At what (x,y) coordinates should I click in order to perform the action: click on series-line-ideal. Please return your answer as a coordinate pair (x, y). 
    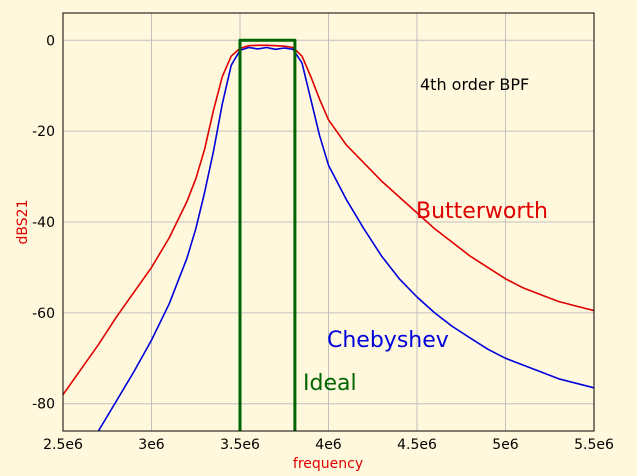
    Looking at the image, I should click on (267, 234).